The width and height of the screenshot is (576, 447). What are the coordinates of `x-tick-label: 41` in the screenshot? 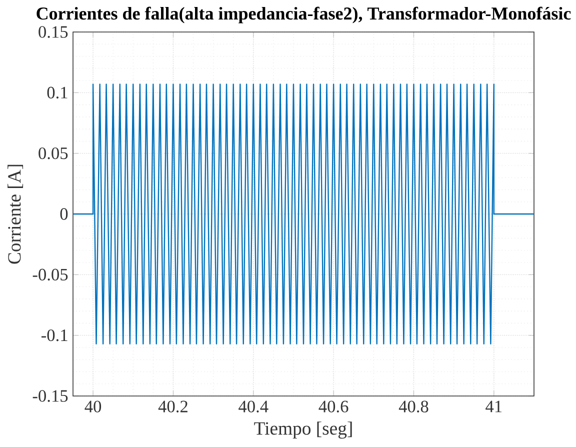 It's located at (494, 406).